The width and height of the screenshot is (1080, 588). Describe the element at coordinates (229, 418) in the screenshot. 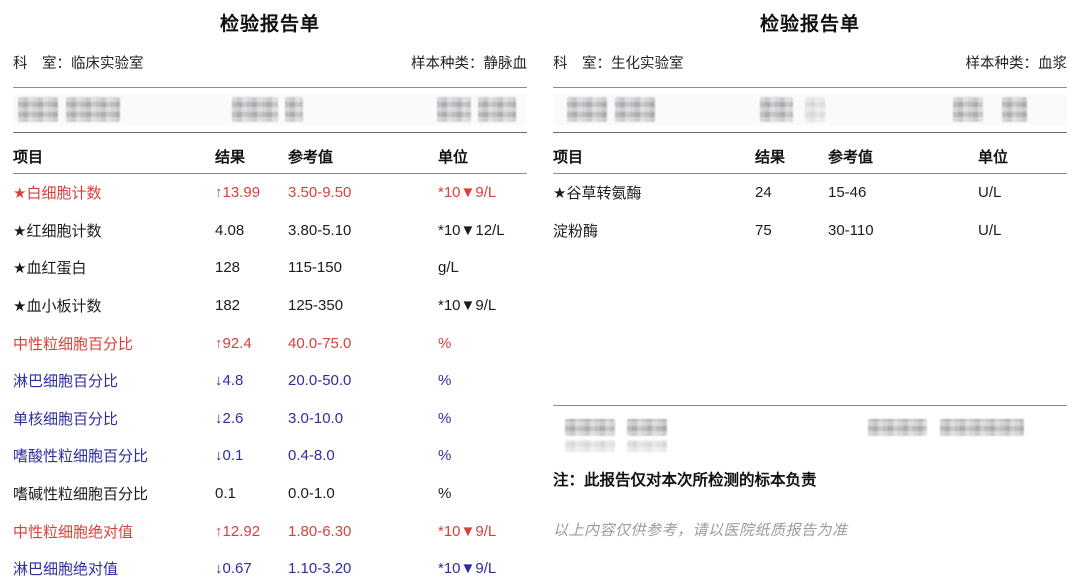

I see `test-result-value: ↓2.6` at that location.